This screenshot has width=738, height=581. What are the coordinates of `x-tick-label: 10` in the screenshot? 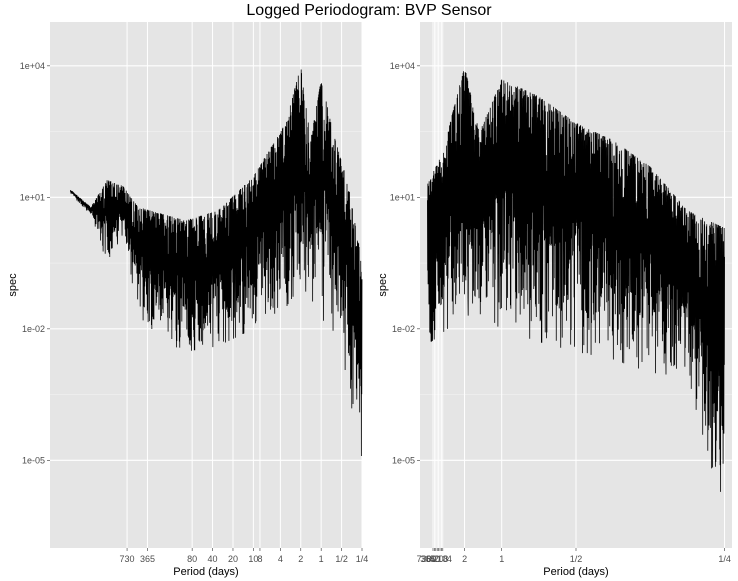 It's located at (253, 559).